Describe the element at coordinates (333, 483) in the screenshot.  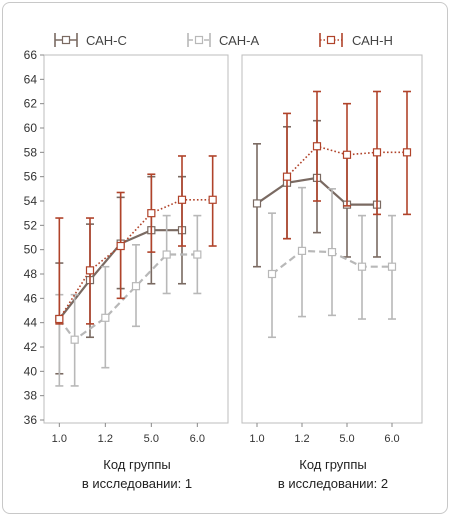
I see `panel-2-xlabel-line2: в исследовании: 2` at that location.